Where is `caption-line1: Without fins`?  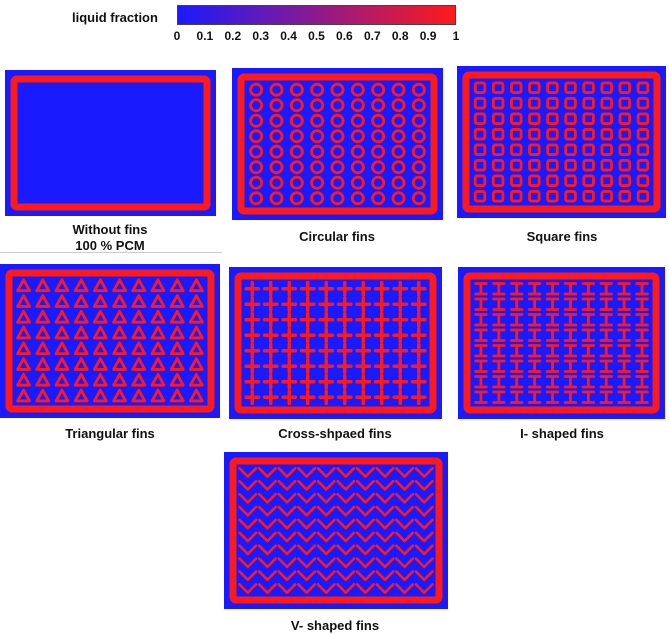
caption-line1: Without fins is located at coordinates (110, 229).